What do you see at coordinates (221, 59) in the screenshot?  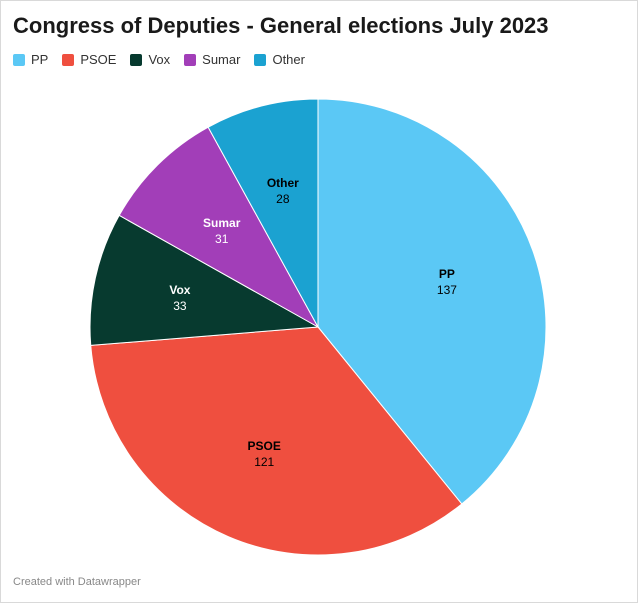 I see `legend-label: Sumar` at bounding box center [221, 59].